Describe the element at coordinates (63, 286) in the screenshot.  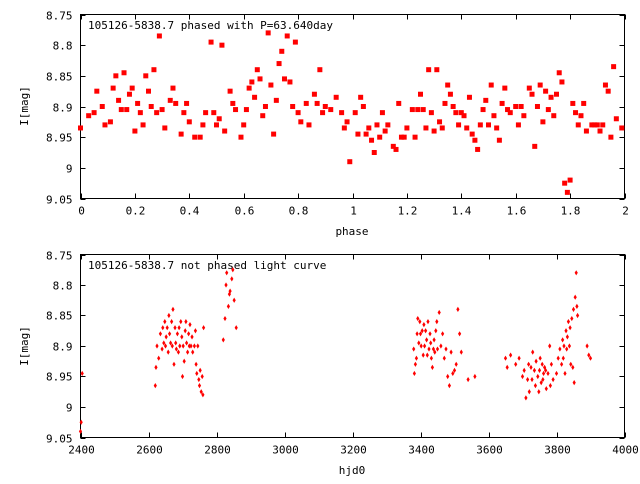
I see `unphased-y-tick-label: 8.8` at that location.